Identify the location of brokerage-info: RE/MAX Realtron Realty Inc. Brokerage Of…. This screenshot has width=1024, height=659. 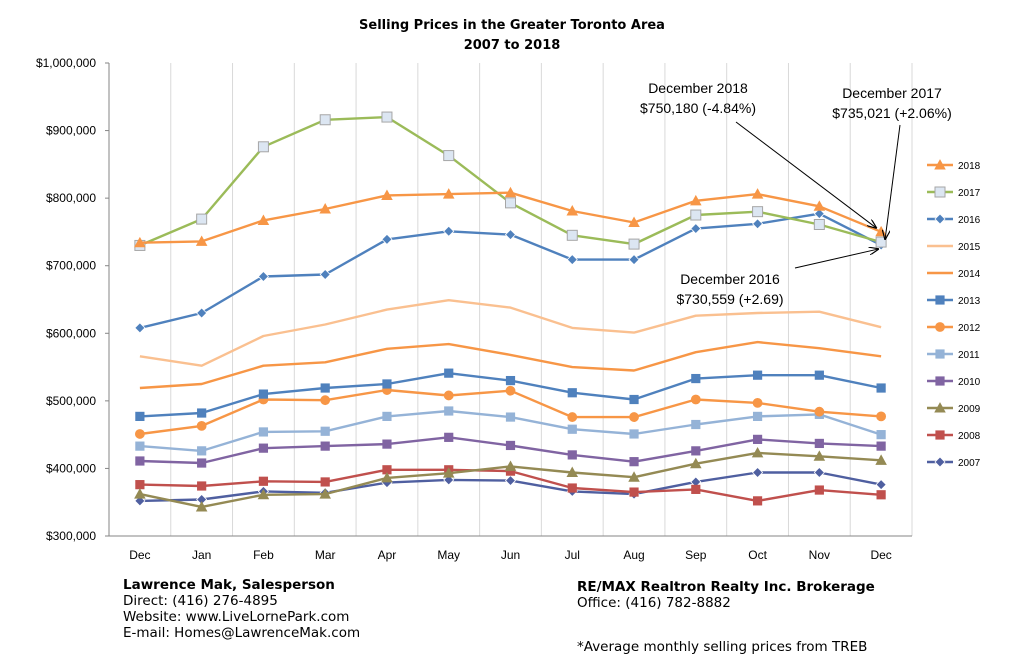
(726, 595).